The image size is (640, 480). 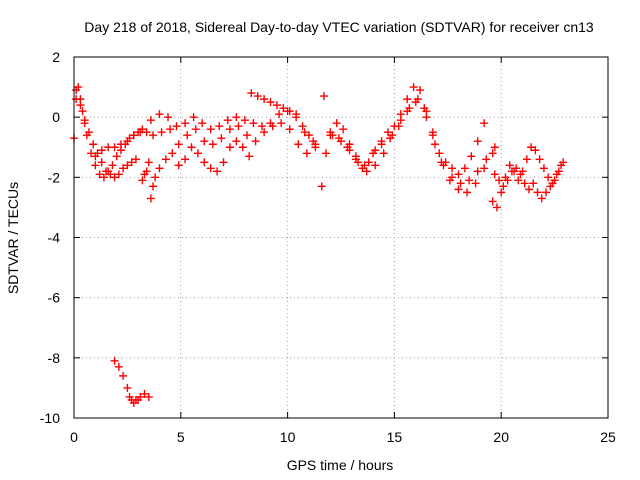 What do you see at coordinates (340, 465) in the screenshot?
I see `x-axis-label: GPS time / hours` at bounding box center [340, 465].